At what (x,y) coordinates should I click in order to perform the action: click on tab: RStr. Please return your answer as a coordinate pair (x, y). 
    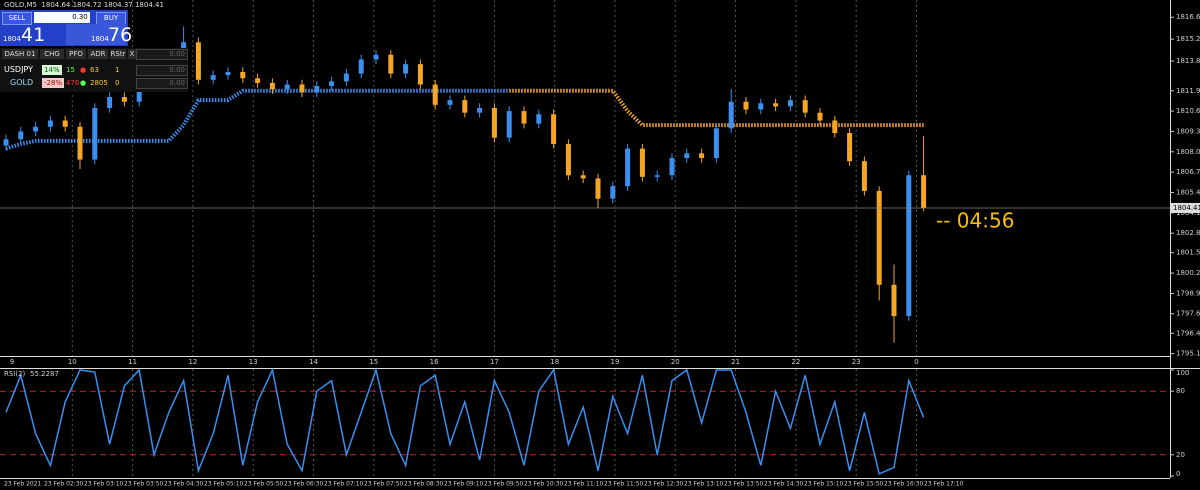
    Looking at the image, I should click on (118, 54).